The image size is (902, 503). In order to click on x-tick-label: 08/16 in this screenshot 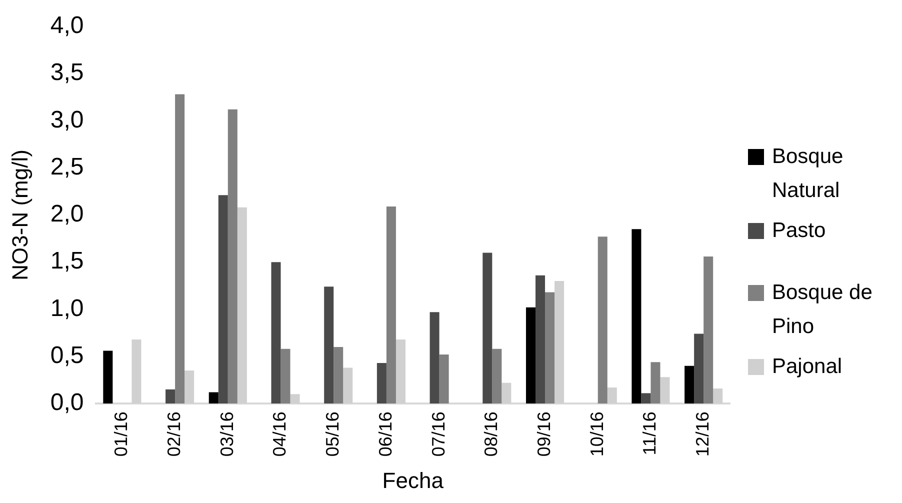, I will do `click(491, 434)`.